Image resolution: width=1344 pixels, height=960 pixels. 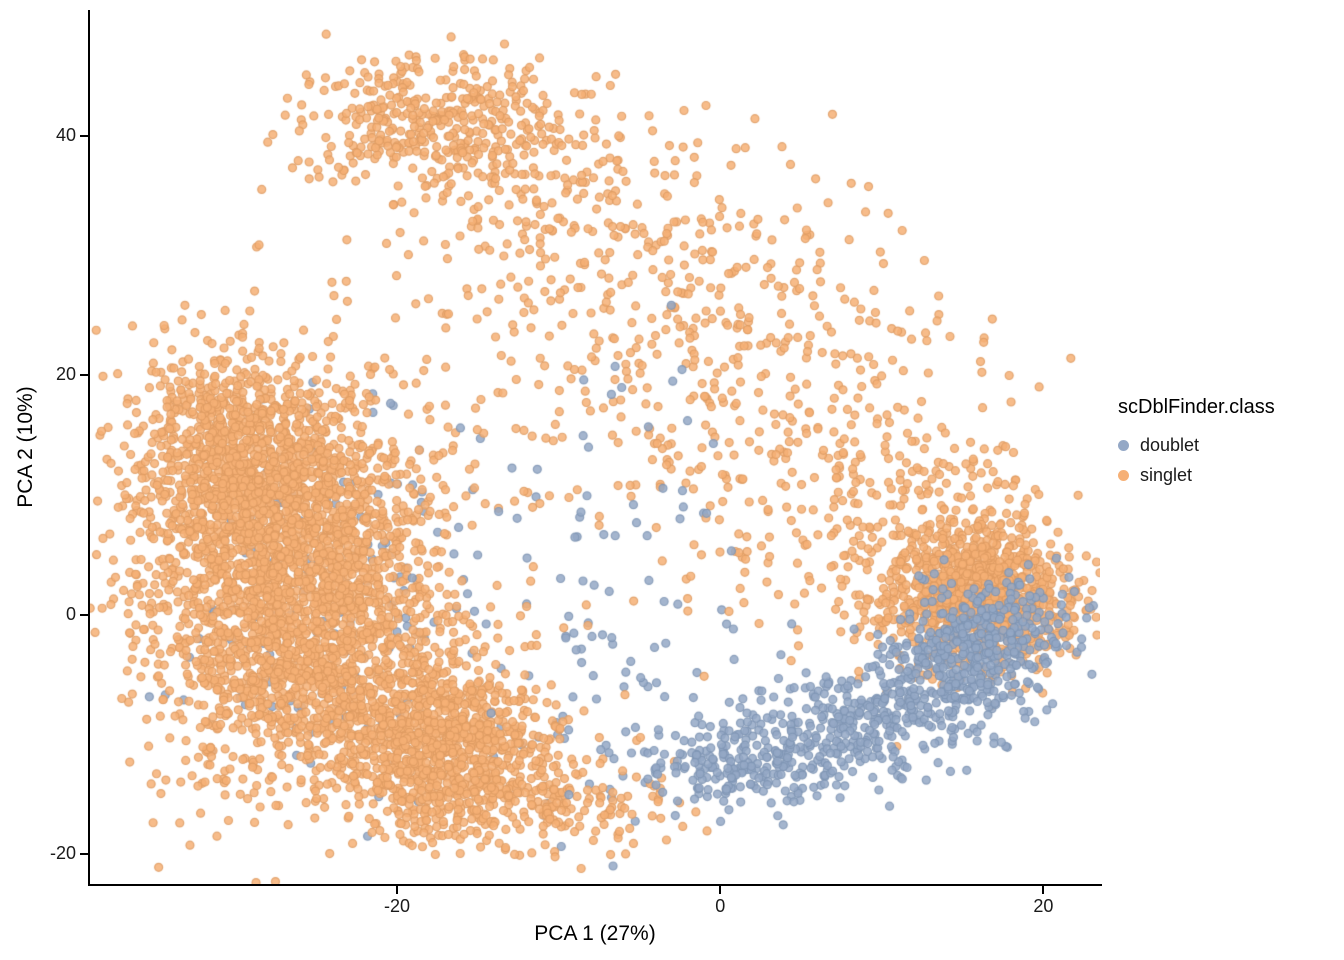 What do you see at coordinates (65, 374) in the screenshot?
I see `y-tick-label: 20` at bounding box center [65, 374].